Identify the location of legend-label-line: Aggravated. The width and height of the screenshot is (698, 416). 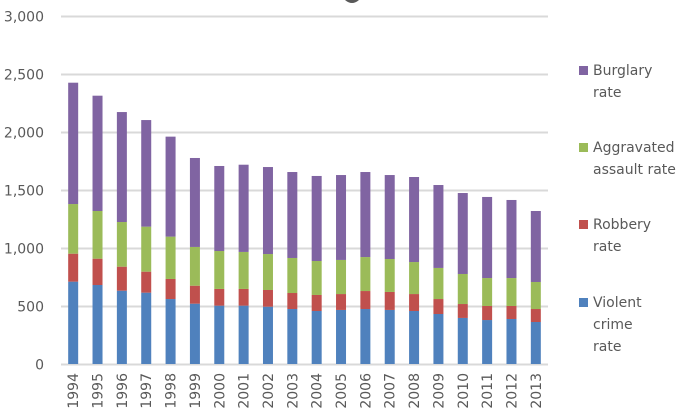
(634, 148).